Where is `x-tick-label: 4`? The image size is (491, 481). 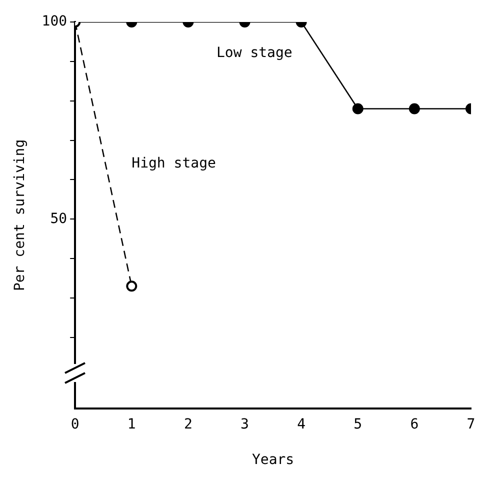
x-tick-label: 4 is located at coordinates (301, 424).